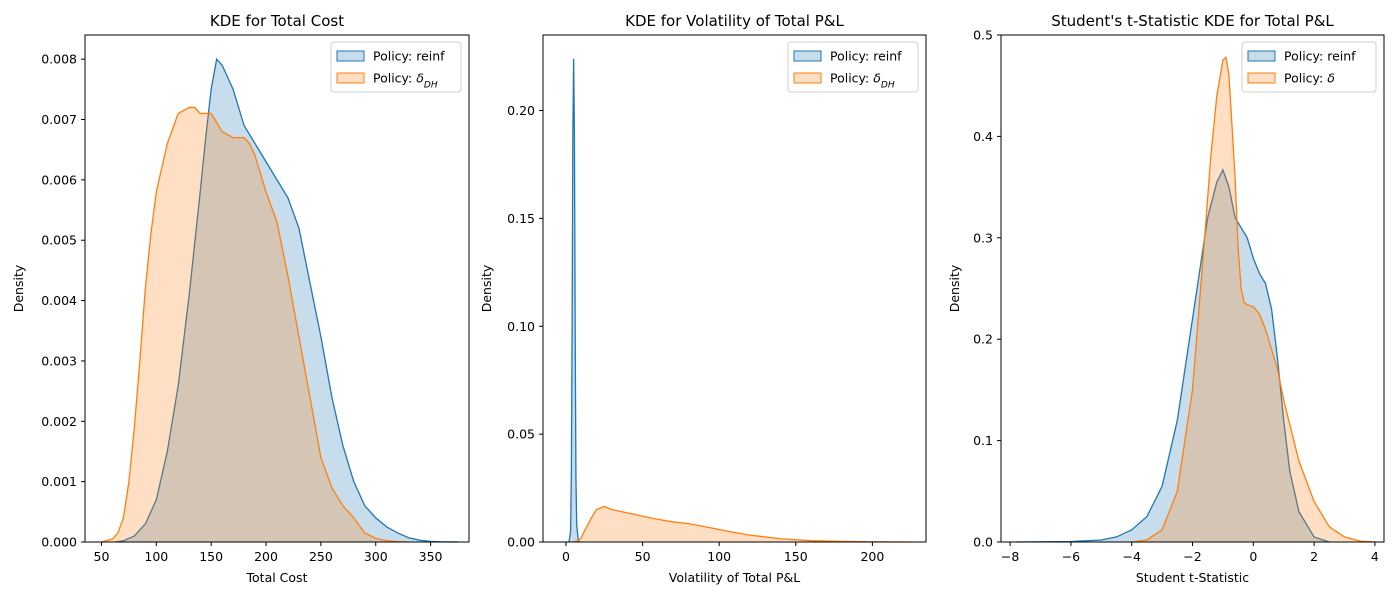 The height and width of the screenshot is (600, 1400). Describe the element at coordinates (277, 21) in the screenshot. I see `chart-title: KDE for Total Cost` at that location.